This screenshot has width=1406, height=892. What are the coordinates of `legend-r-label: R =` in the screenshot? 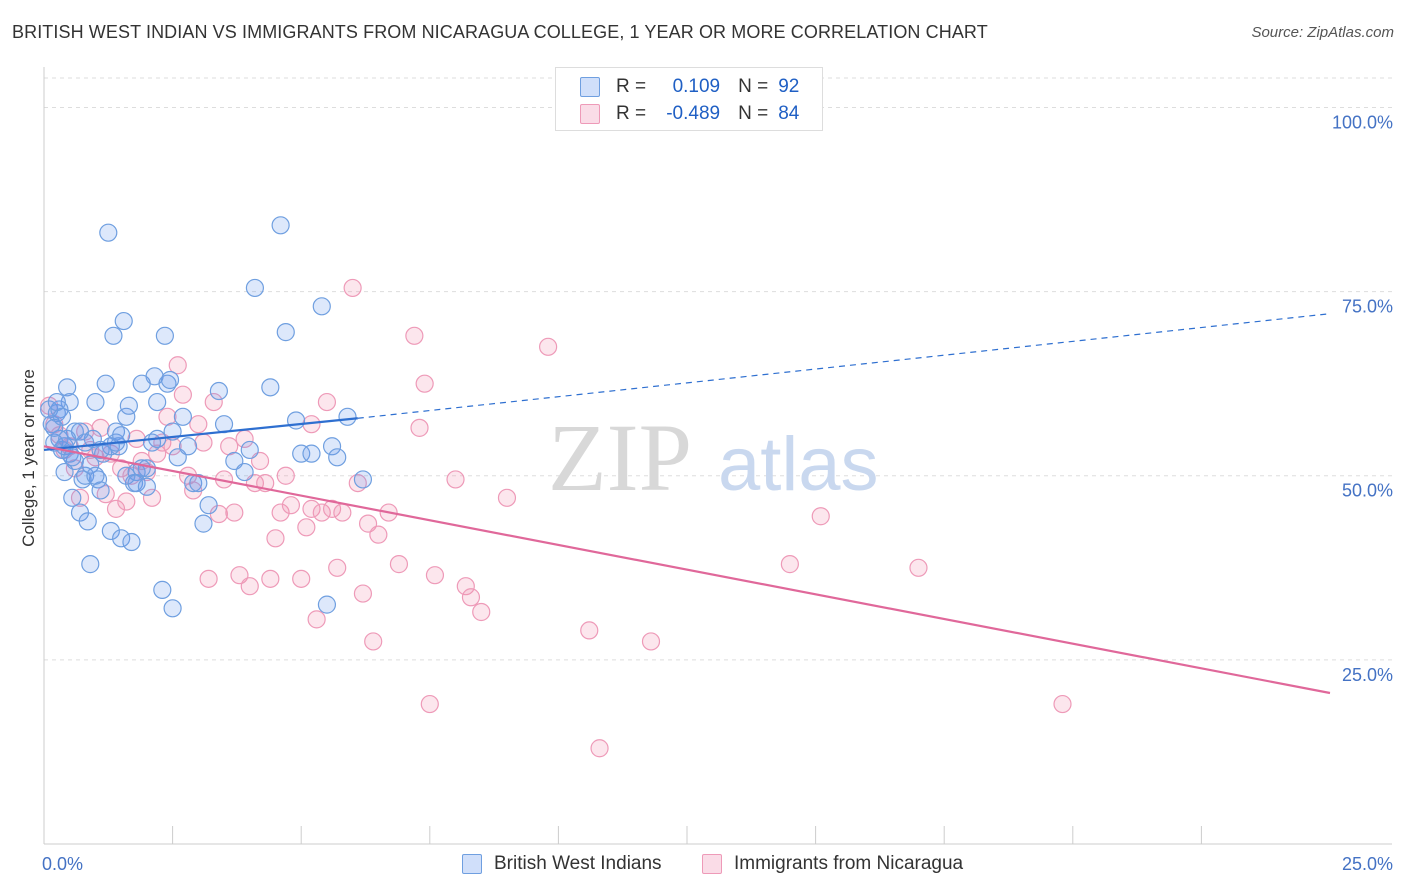 It's located at (631, 86).